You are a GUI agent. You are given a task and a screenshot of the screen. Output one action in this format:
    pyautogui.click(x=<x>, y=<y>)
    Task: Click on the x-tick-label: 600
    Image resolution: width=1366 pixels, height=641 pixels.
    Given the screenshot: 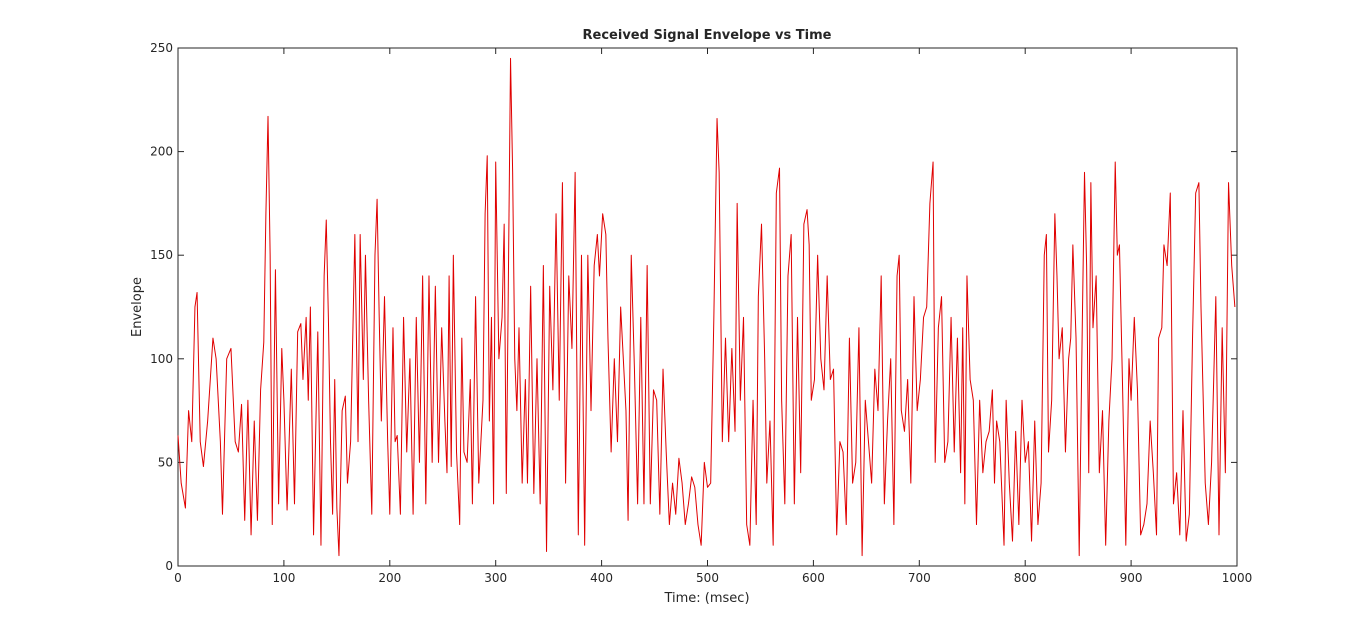 What is the action you would take?
    pyautogui.click(x=813, y=578)
    